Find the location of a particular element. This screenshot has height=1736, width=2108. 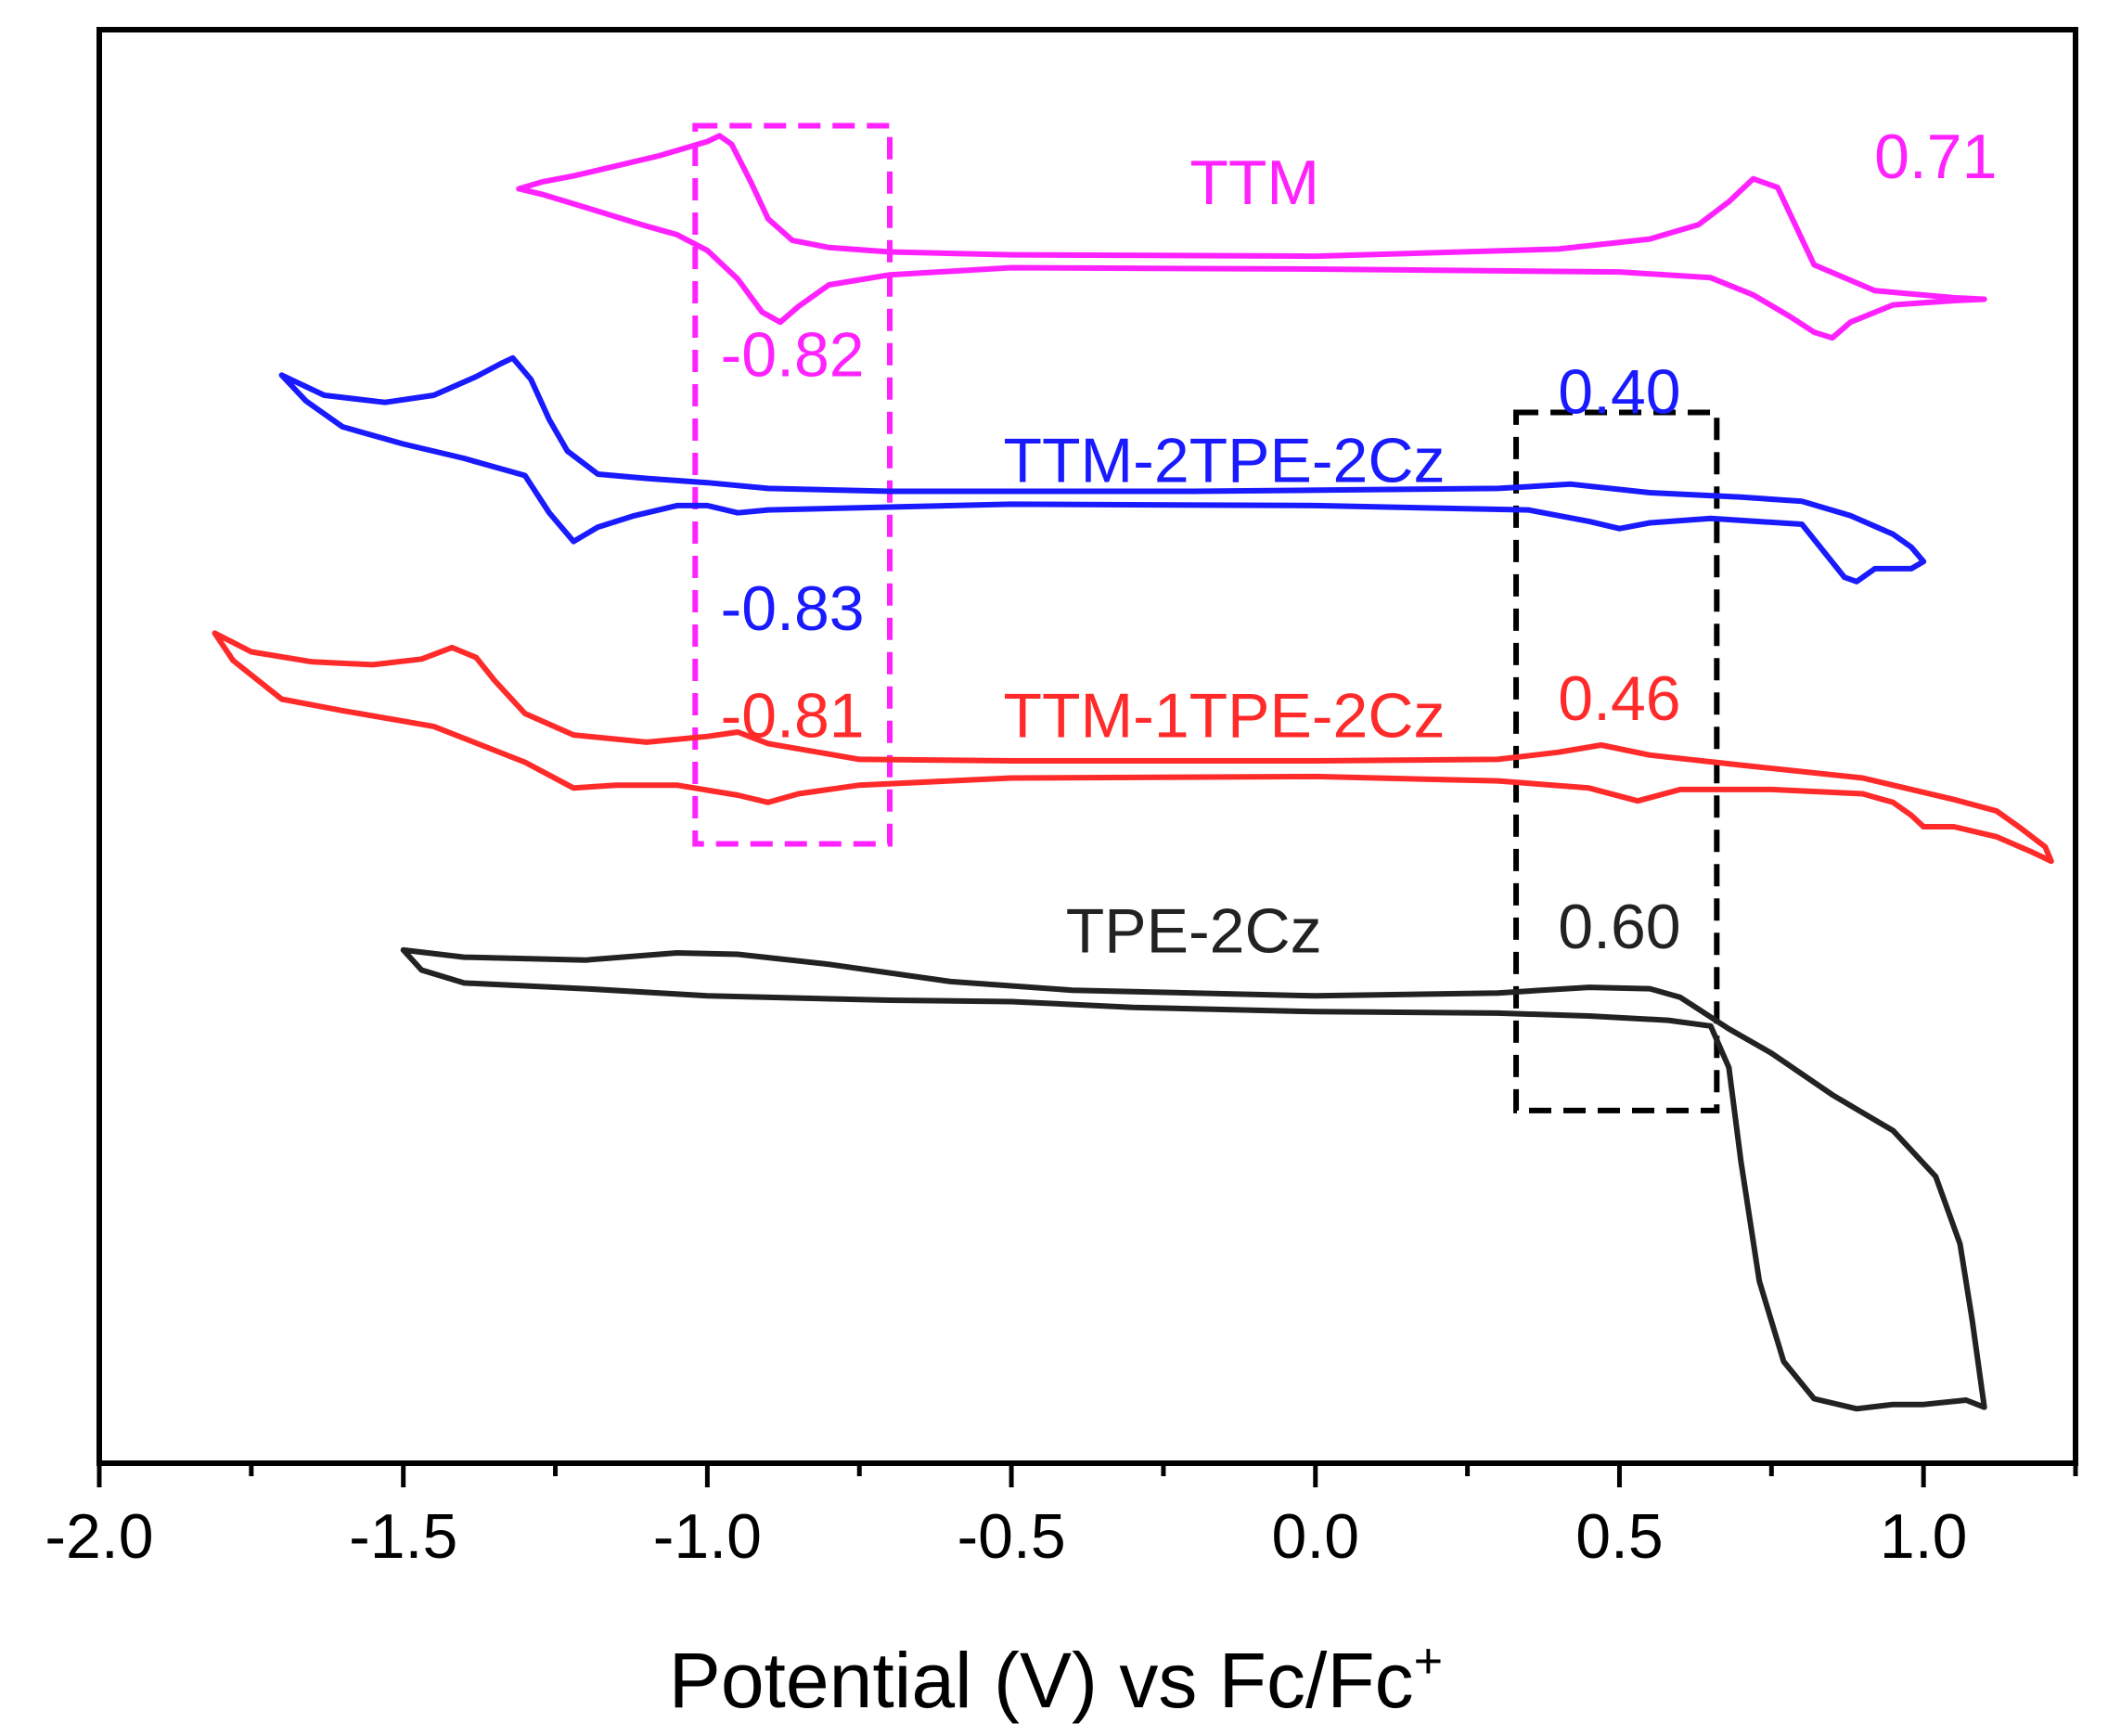

series-ttm-2tpe-2cz-curve is located at coordinates (1102, 470).